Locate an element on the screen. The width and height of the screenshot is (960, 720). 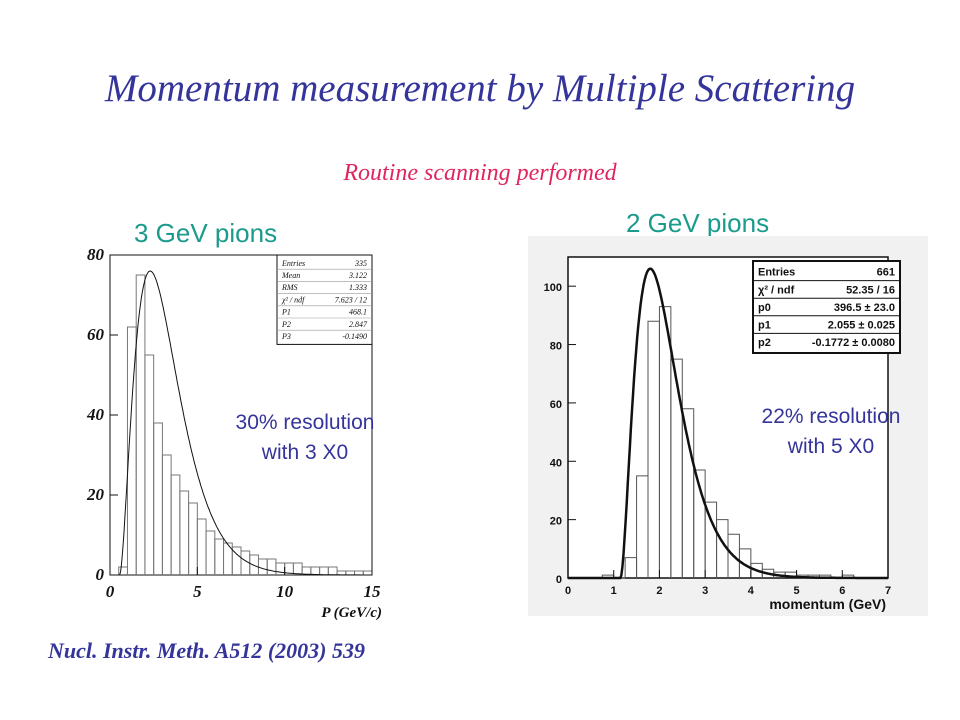
right-y-tick-label: 60 is located at coordinates (556, 405).